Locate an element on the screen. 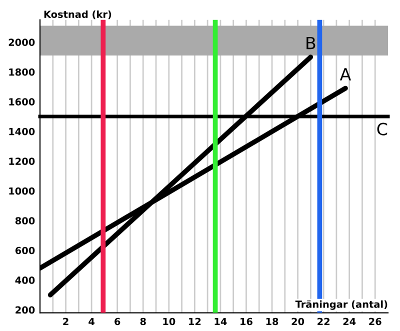  y-tick-label: 800 is located at coordinates (25, 220).